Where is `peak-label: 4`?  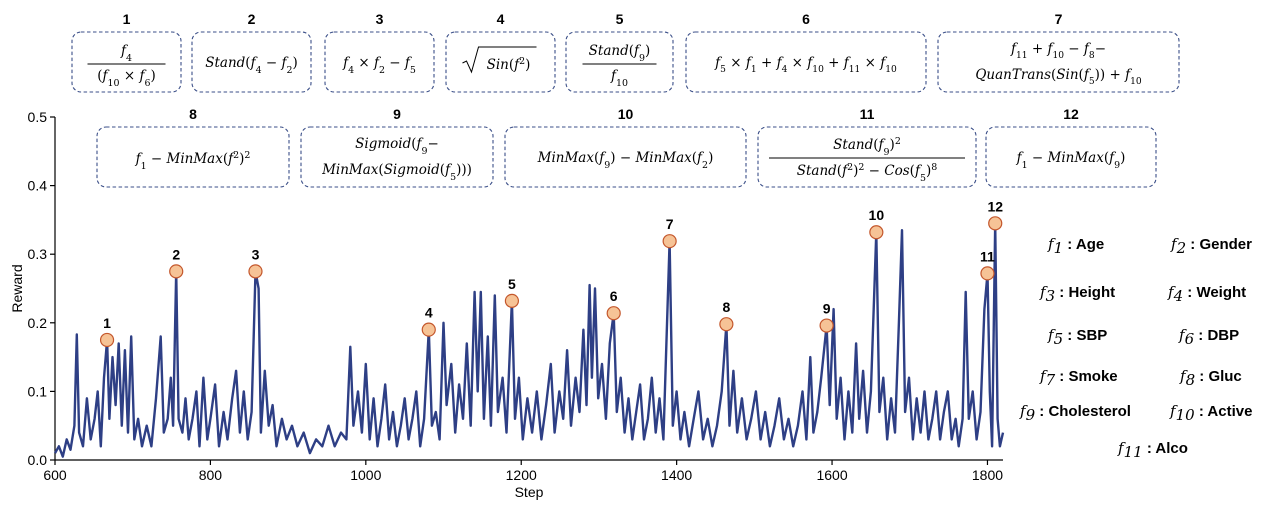
peak-label: 4 is located at coordinates (429, 313).